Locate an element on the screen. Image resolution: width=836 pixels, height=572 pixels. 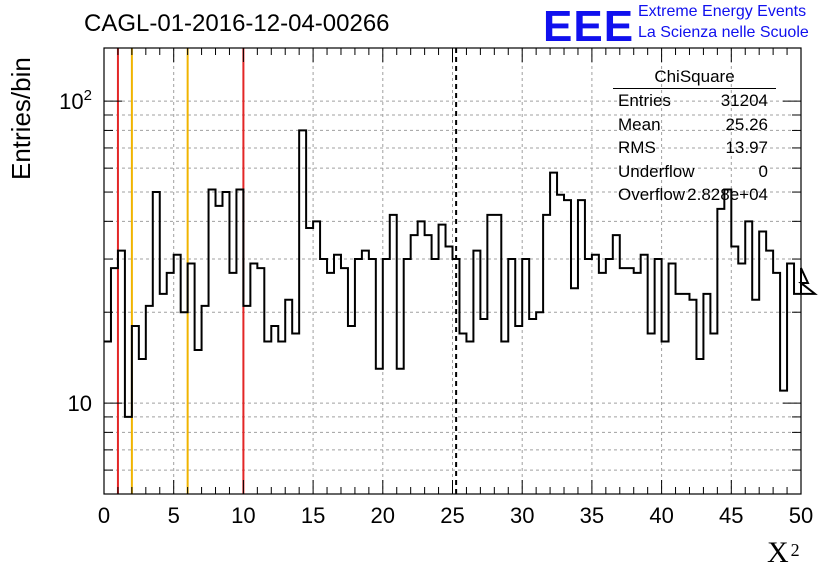
stat-label: RMS is located at coordinates (637, 147).